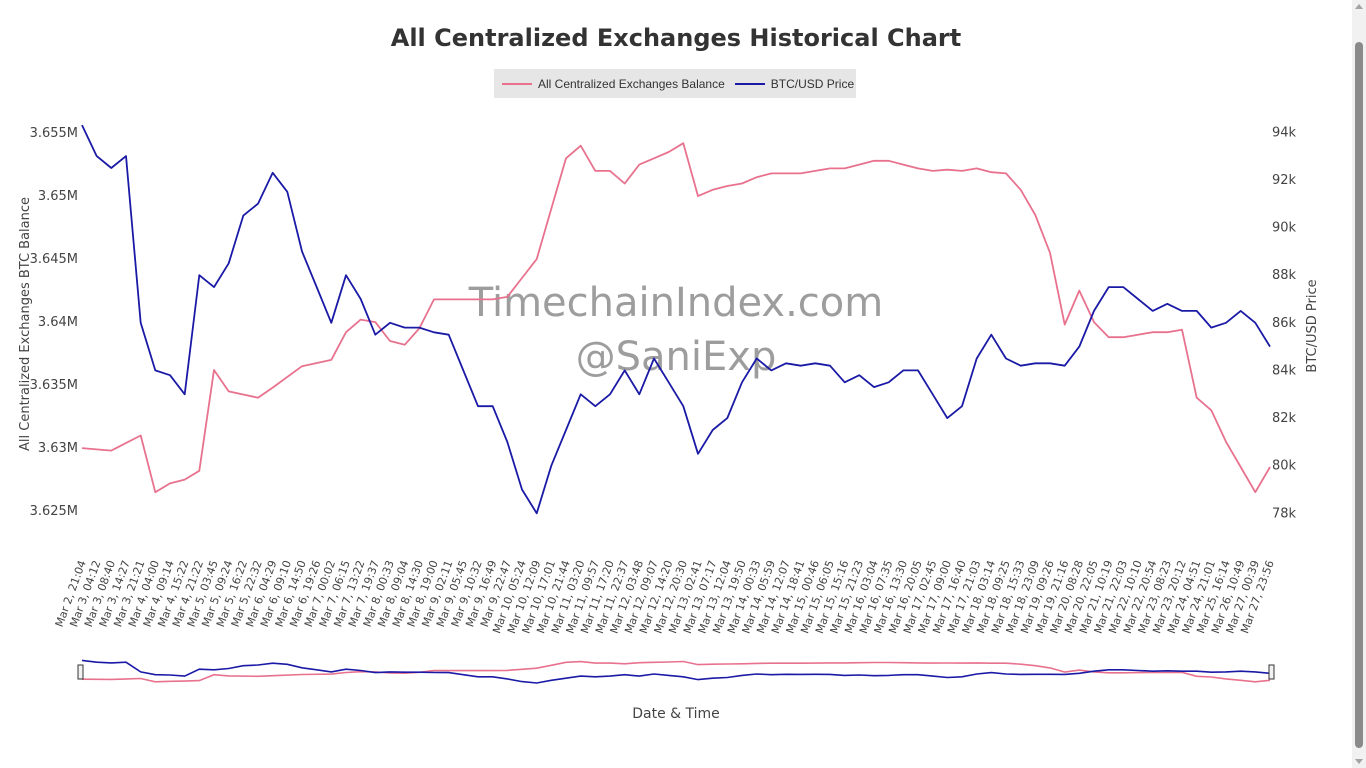 This screenshot has width=1366, height=768. Describe the element at coordinates (25, 324) in the screenshot. I see `y-left-axis-title: All Centralized Exchanges BTC Balance` at that location.